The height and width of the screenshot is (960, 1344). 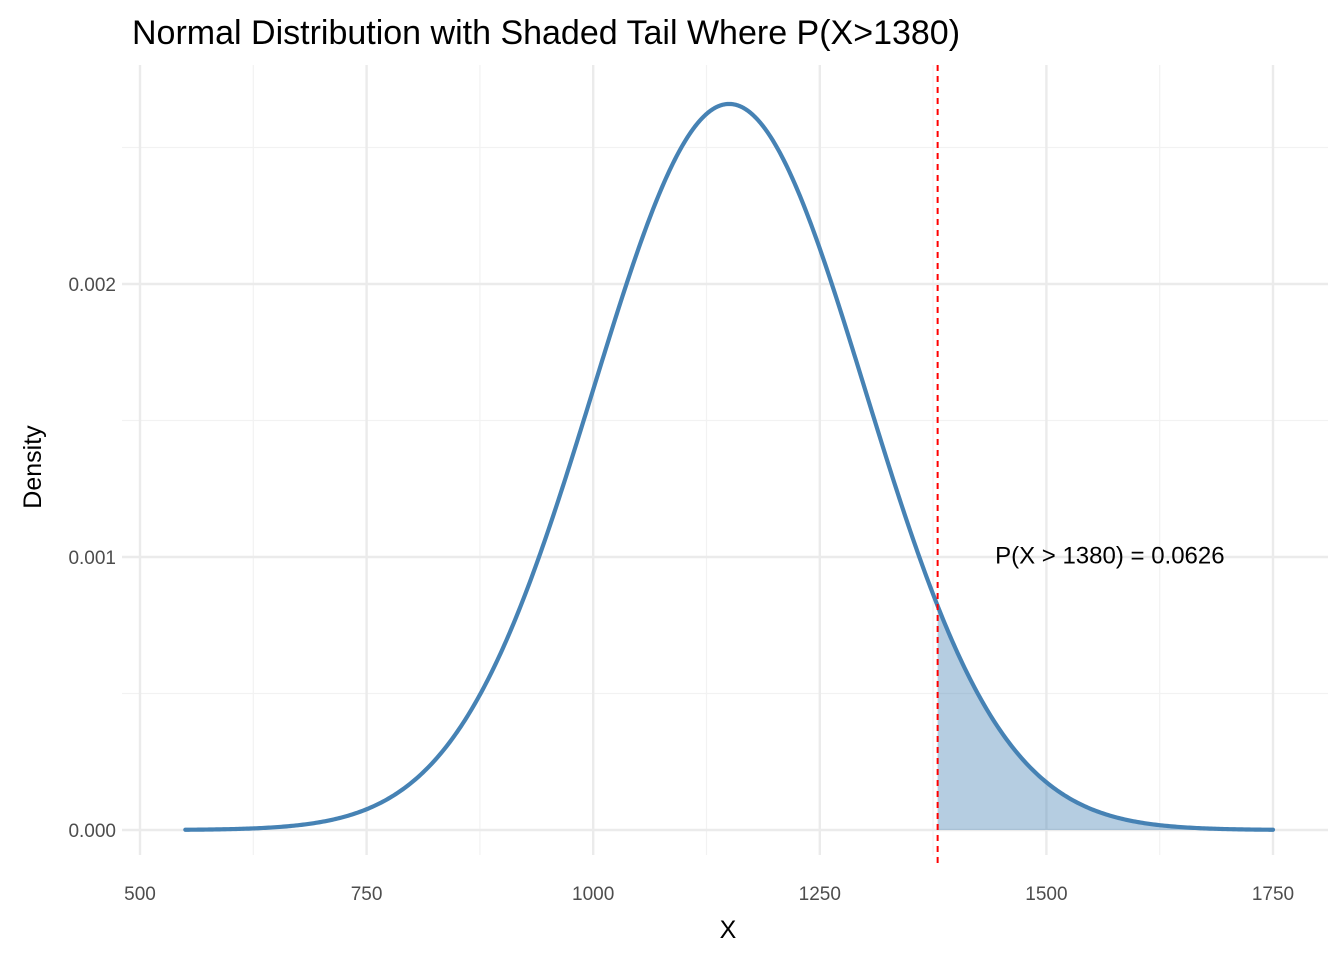 What do you see at coordinates (593, 894) in the screenshot?
I see `x-tick-label: 1000` at bounding box center [593, 894].